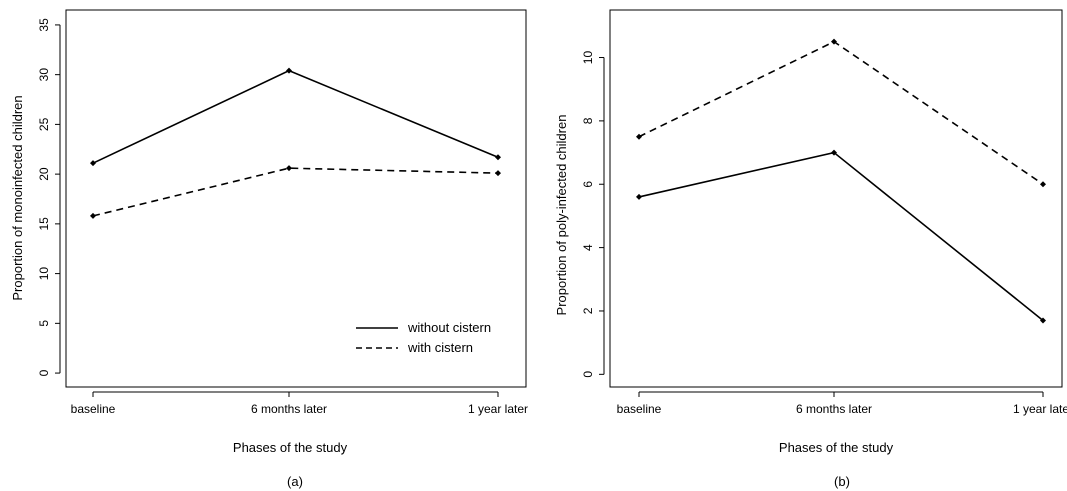 This screenshot has width=1067, height=491. I want to click on y-tick-label: 4, so click(588, 247).